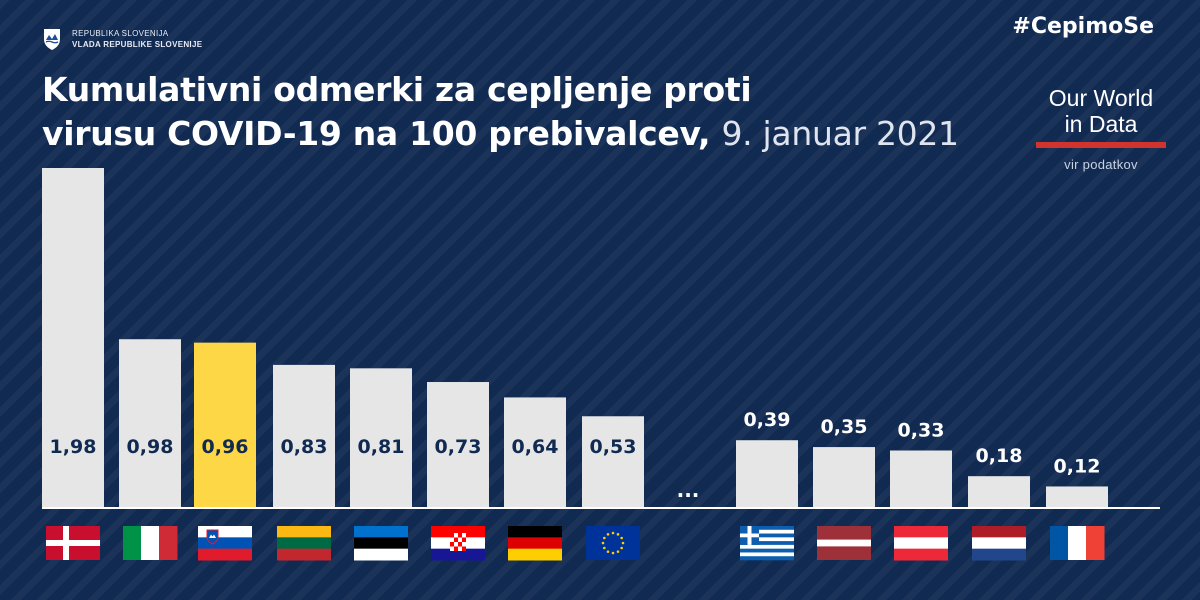 The height and width of the screenshot is (600, 1200). Describe the element at coordinates (535, 447) in the screenshot. I see `value-label: 0,64` at that location.